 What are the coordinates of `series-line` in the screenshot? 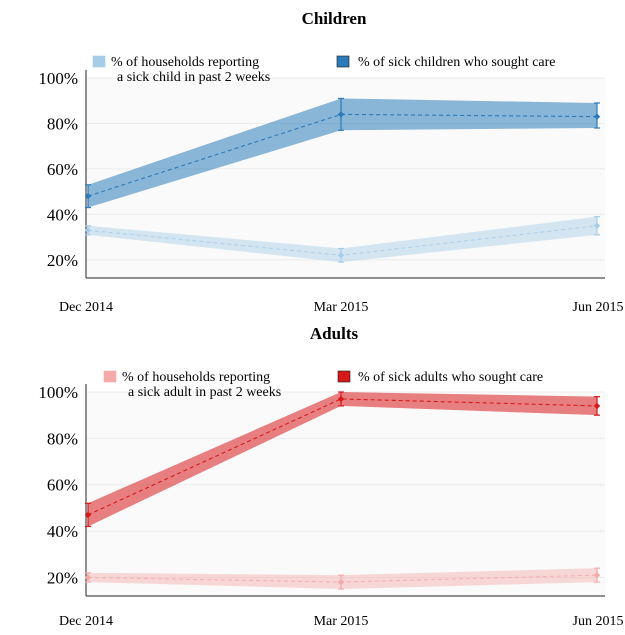 It's located at (342, 155).